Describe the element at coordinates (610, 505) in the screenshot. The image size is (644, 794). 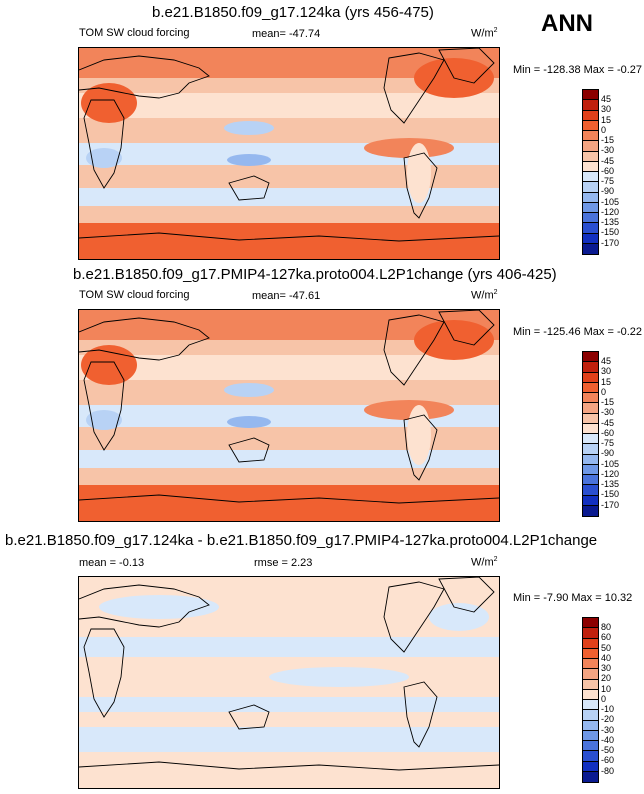
I see `panel-2-colorbar-label: -170` at that location.